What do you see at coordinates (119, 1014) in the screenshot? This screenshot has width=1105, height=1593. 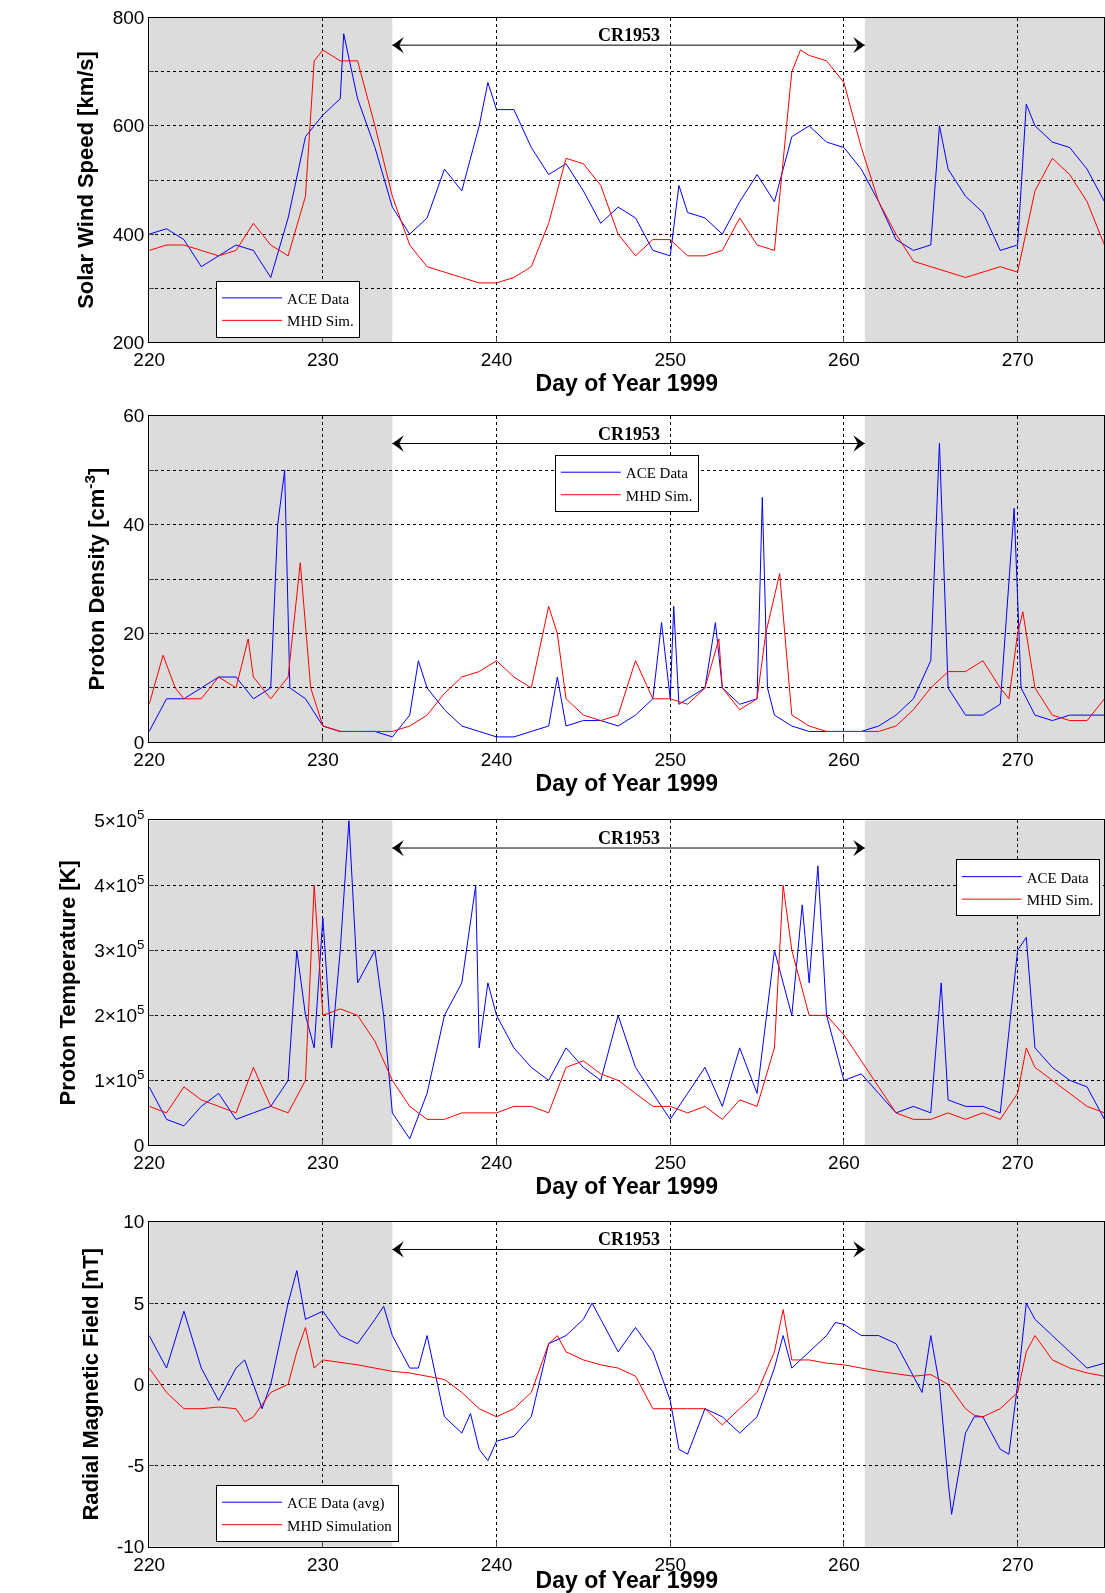 I see `y-tick-label: 2×10$^{5}$` at bounding box center [119, 1014].